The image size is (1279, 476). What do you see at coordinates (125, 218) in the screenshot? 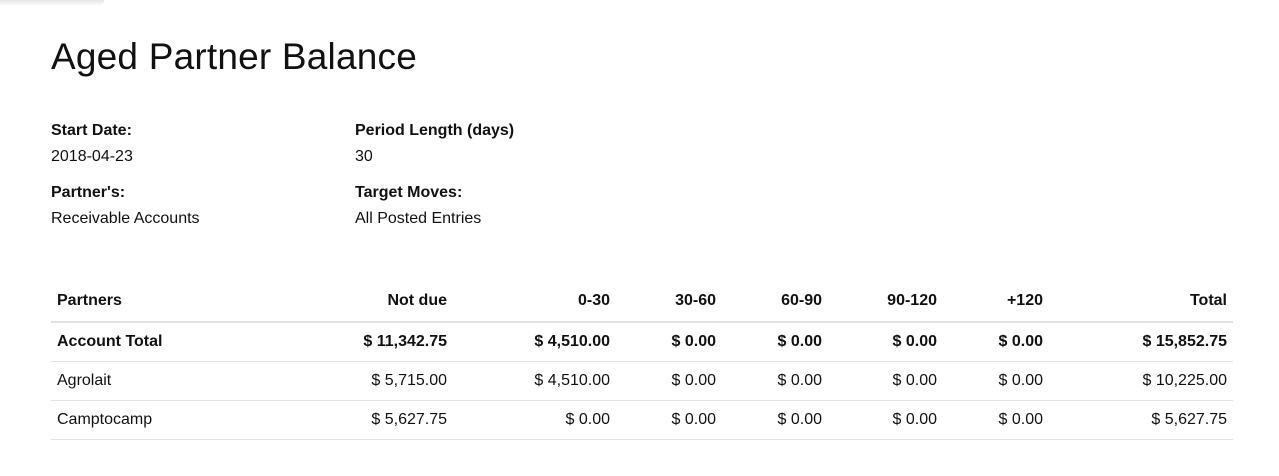
I see `partners-type-value: Receivable Accounts` at bounding box center [125, 218].